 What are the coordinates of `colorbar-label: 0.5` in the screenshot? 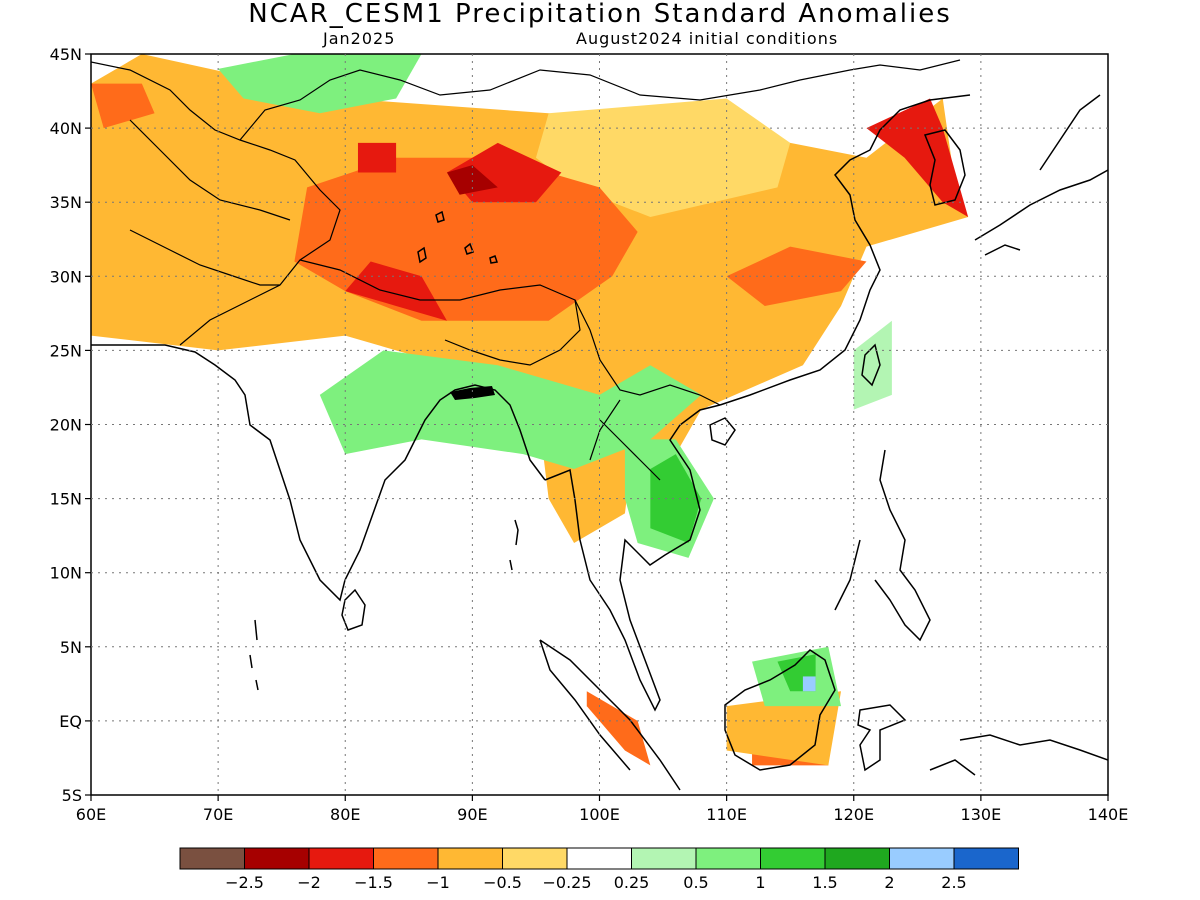 It's located at (695, 882).